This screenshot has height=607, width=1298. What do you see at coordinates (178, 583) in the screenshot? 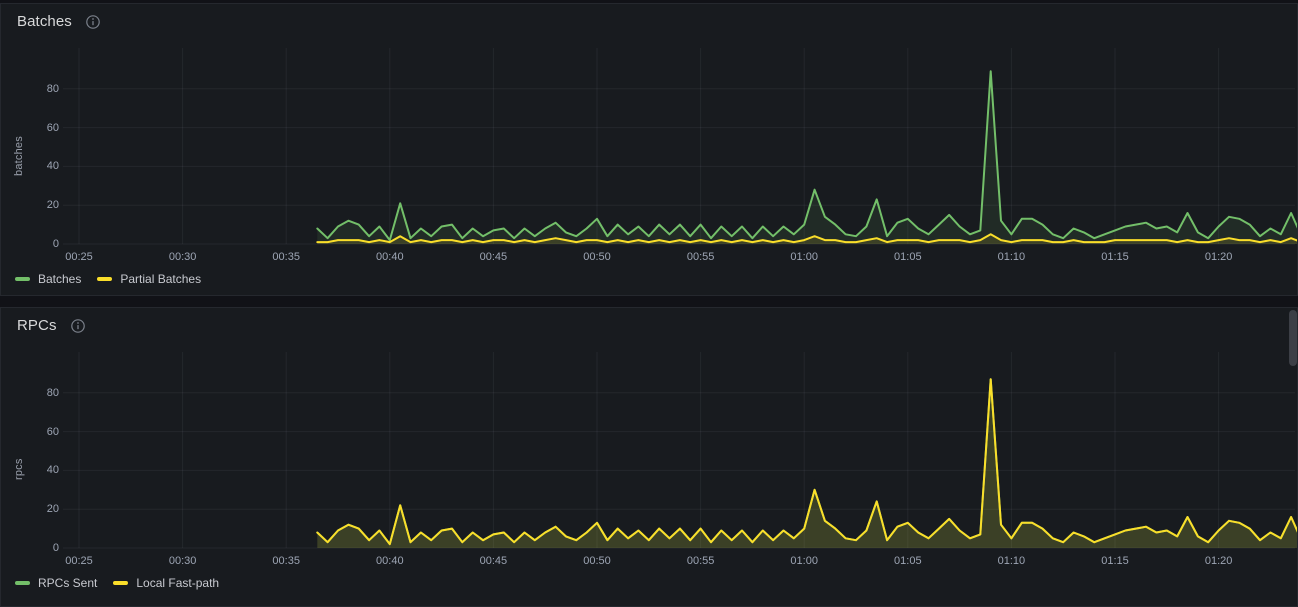
I see `legend-series-label: Local Fast-path` at bounding box center [178, 583].